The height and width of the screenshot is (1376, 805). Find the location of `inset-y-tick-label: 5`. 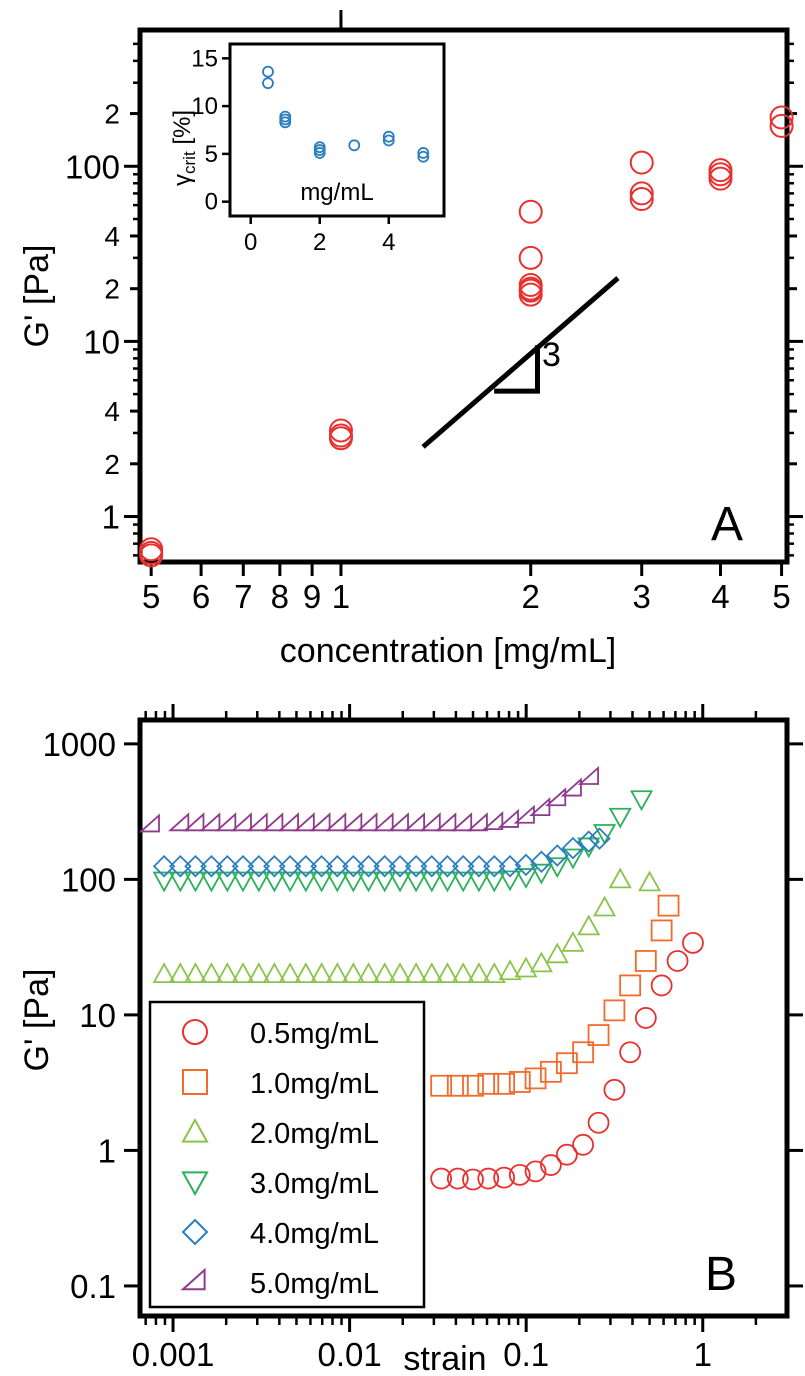

inset-y-tick-label: 5 is located at coordinates (211, 154).